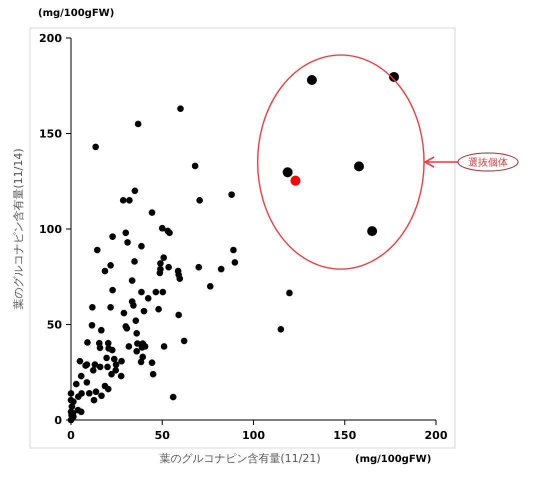 Image resolution: width=536 pixels, height=477 pixels. What do you see at coordinates (254, 435) in the screenshot?
I see `x-tick-label: 100` at bounding box center [254, 435].